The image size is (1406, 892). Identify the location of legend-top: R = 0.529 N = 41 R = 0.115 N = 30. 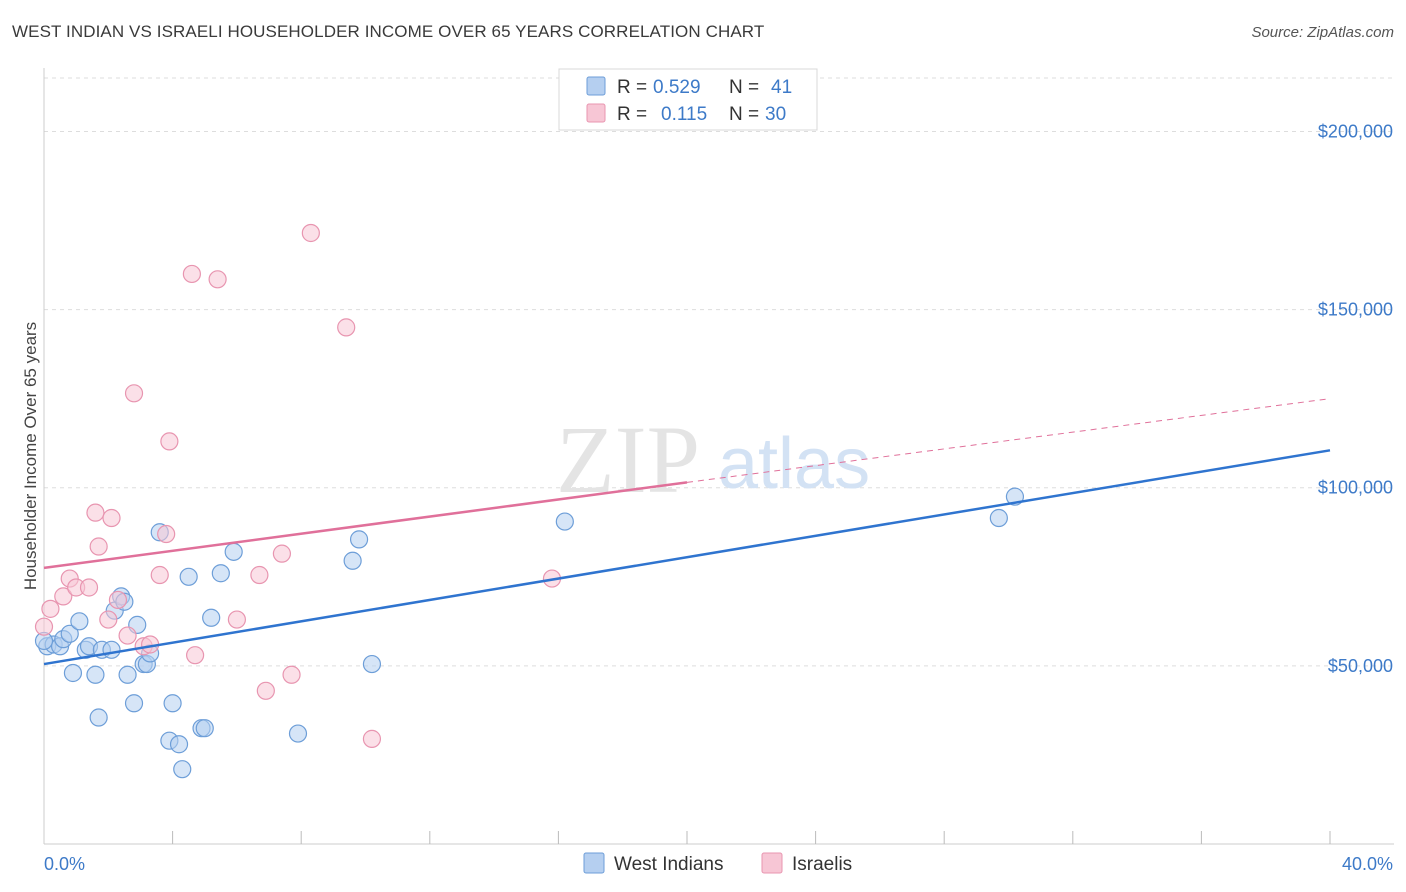
(688, 99).